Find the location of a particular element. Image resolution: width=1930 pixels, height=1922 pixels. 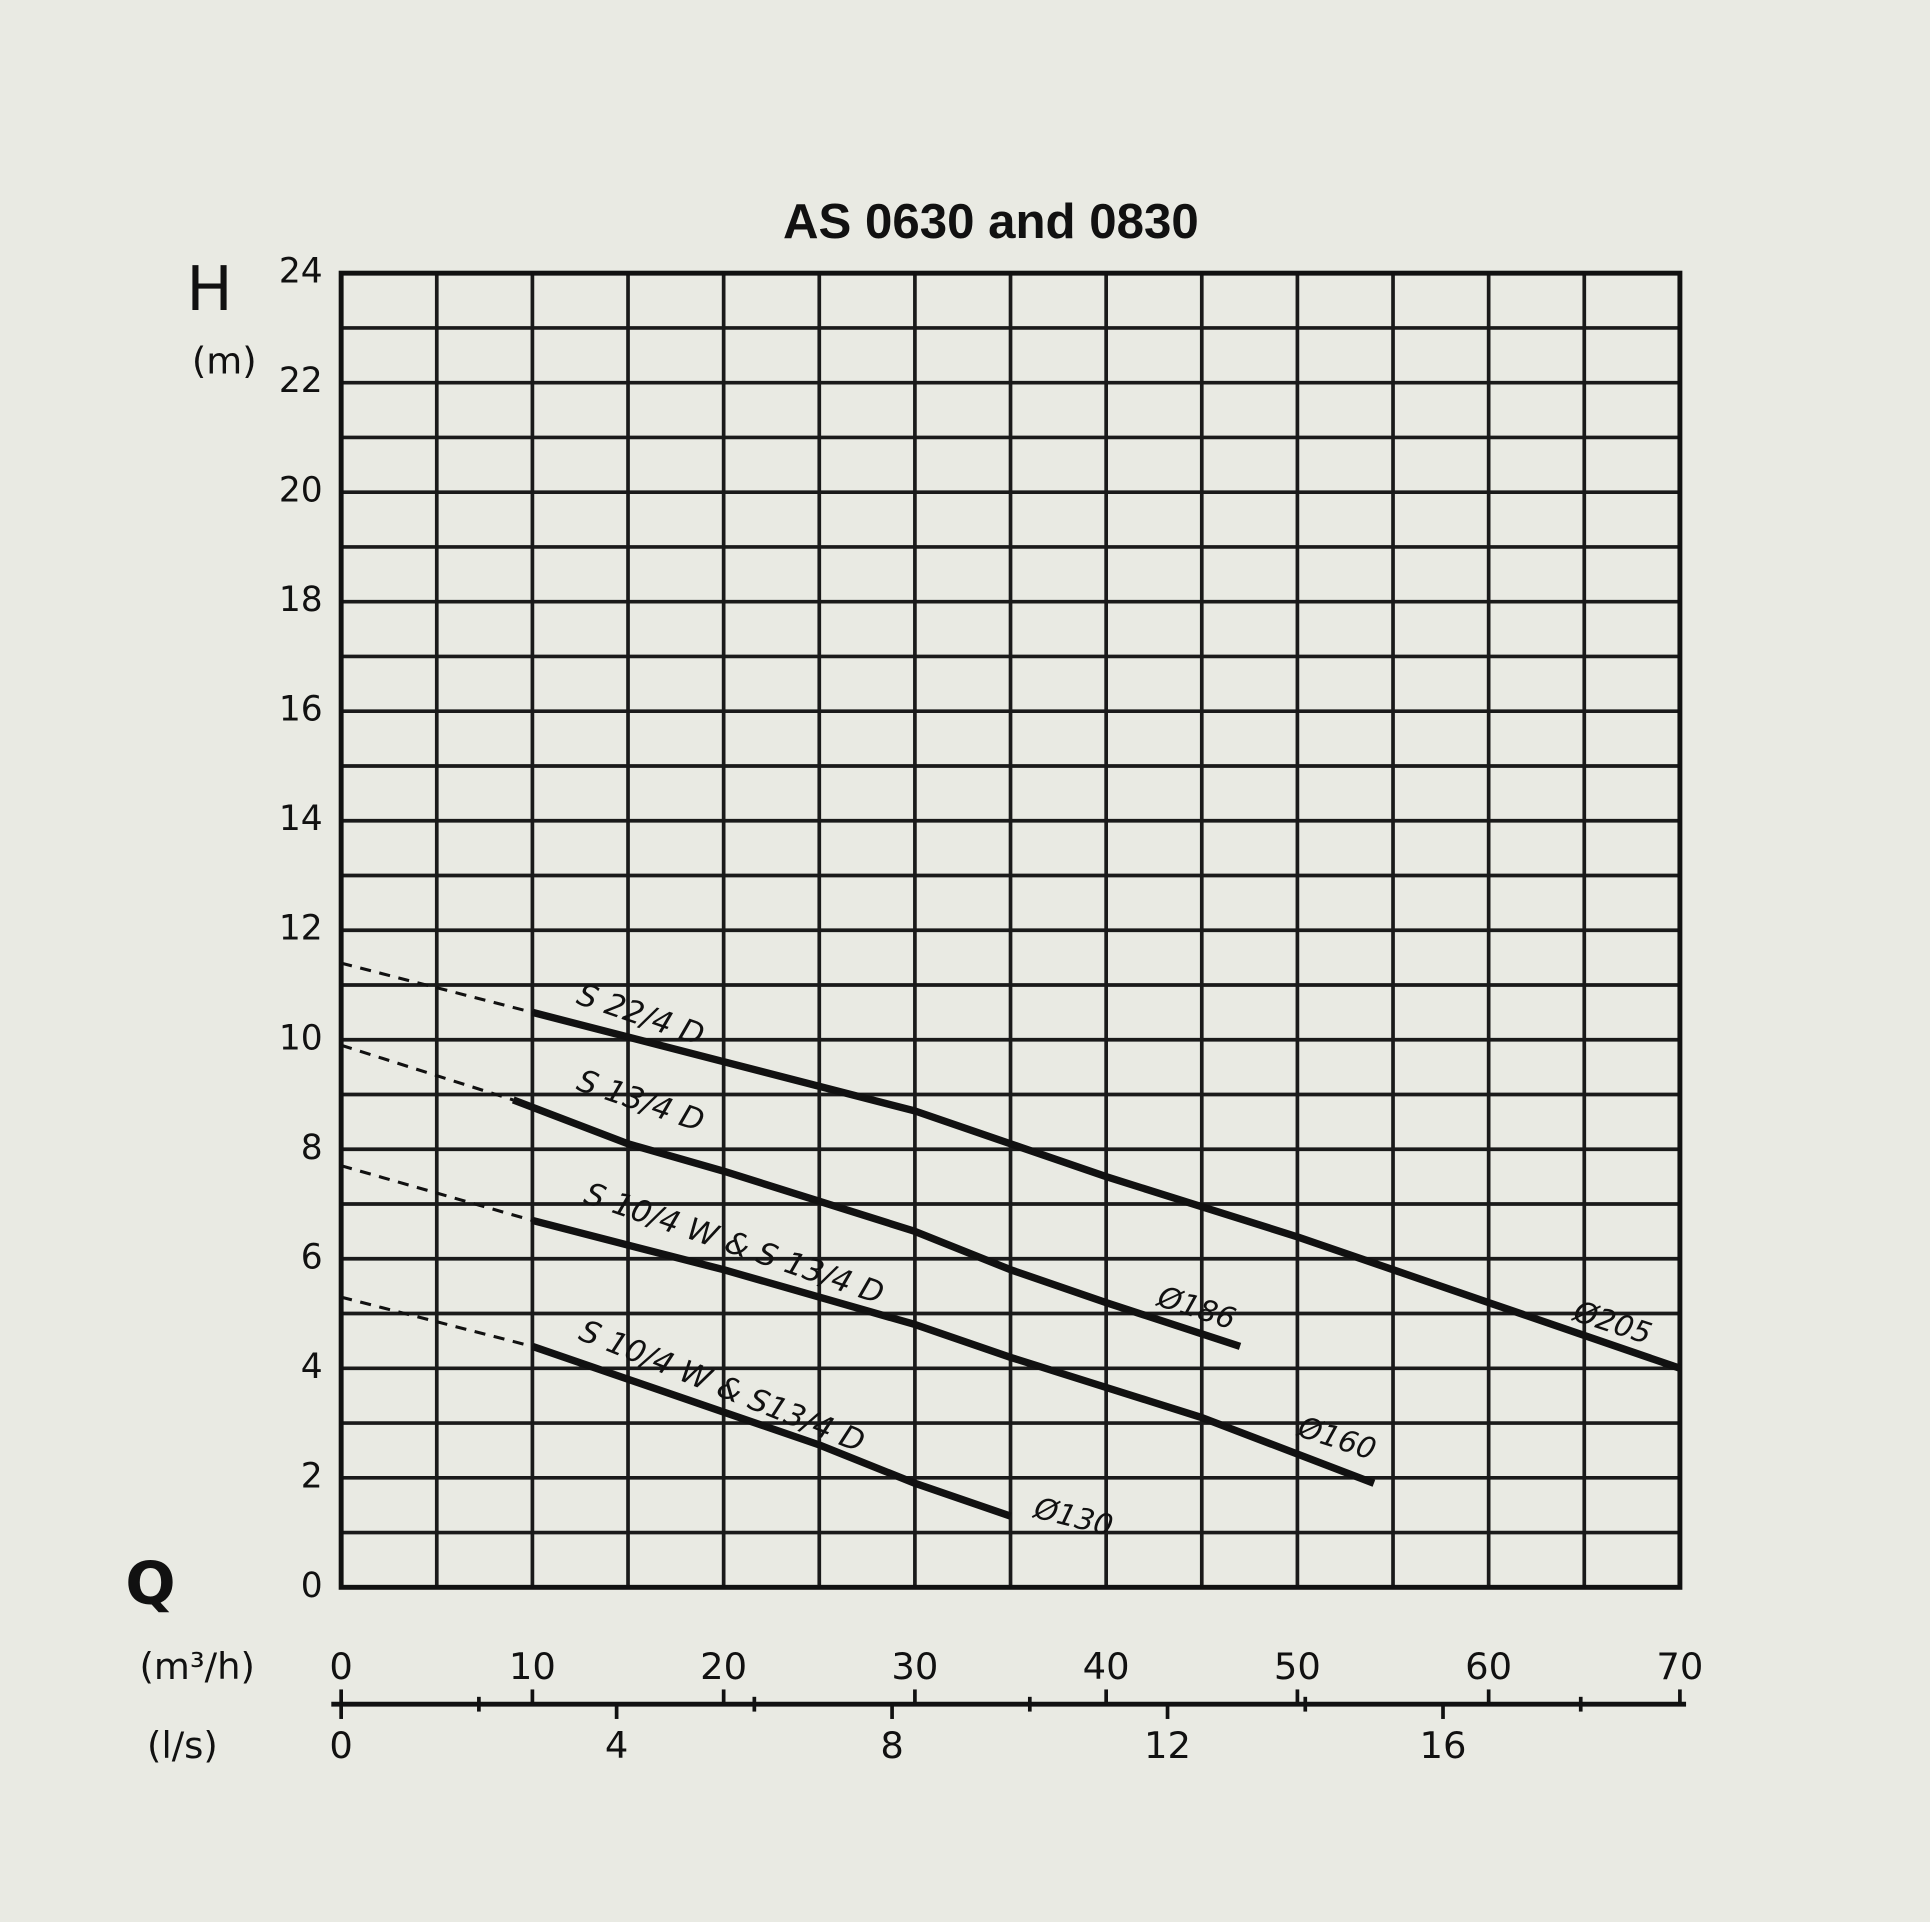

x-tick-label: 40 is located at coordinates (1106, 1666).